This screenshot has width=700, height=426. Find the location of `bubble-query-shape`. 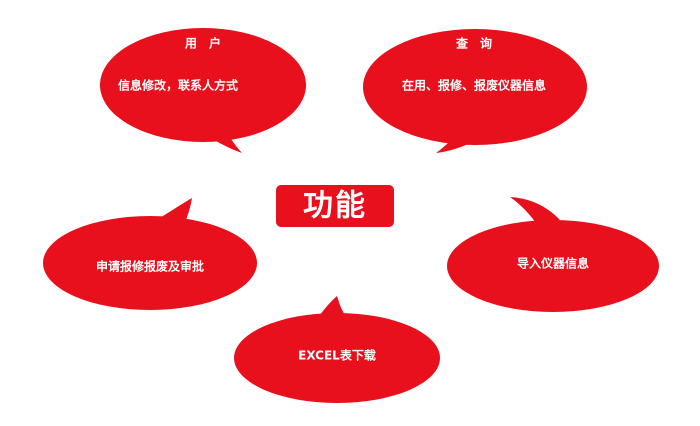

bubble-query-shape is located at coordinates (475, 87).